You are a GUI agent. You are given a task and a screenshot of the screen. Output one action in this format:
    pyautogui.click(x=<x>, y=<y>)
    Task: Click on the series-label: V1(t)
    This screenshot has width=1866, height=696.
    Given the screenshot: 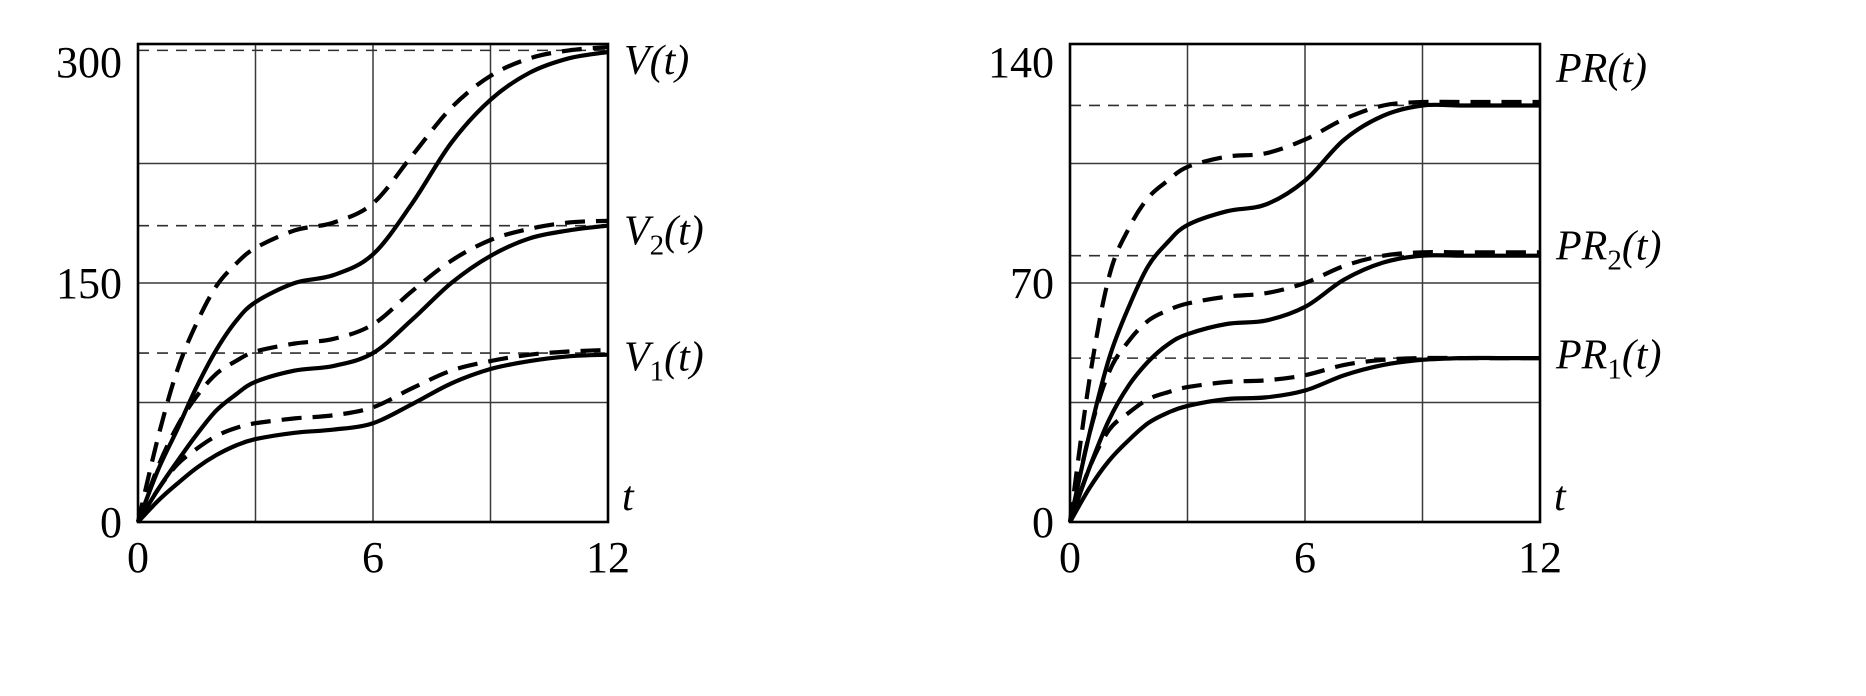 What is the action you would take?
    pyautogui.click(x=664, y=360)
    